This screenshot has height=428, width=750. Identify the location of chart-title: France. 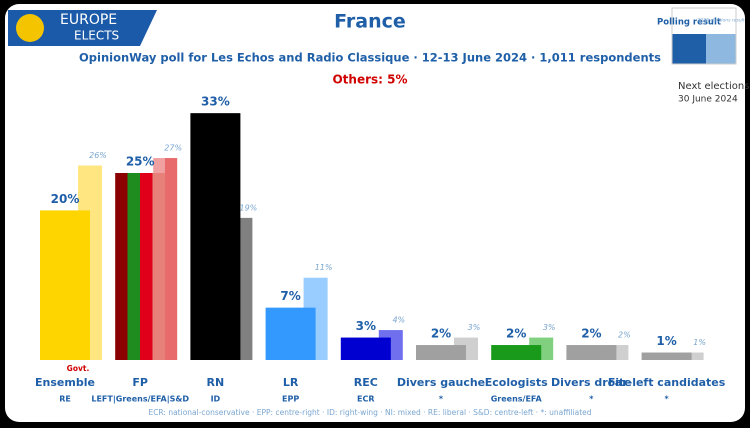
(370, 22).